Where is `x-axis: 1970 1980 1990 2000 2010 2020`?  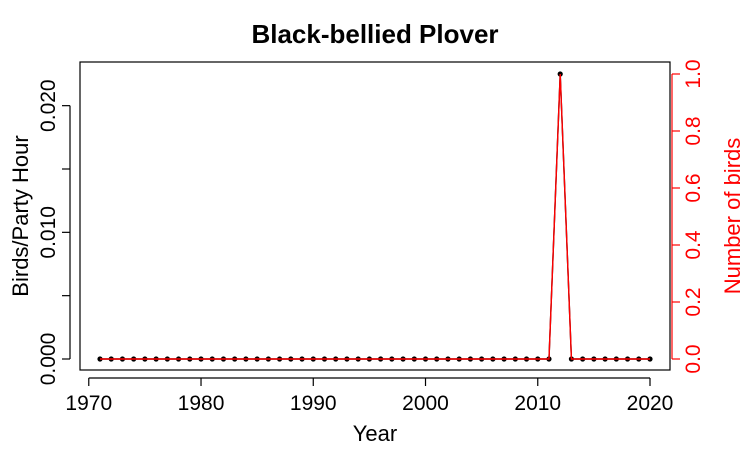
x-axis: 1970 1980 1990 2000 2010 2020 is located at coordinates (369, 396).